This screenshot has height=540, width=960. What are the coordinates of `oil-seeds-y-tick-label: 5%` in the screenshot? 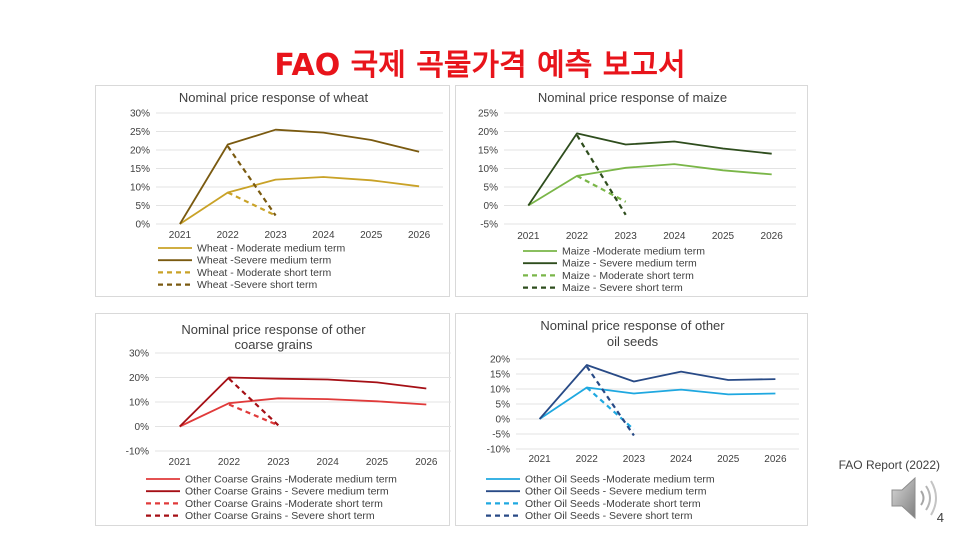 It's located at (503, 405).